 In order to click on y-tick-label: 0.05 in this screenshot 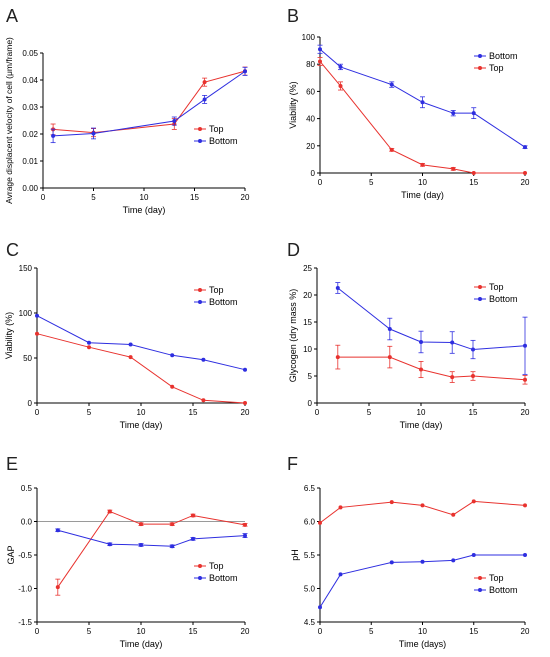, I will do `click(30, 53)`.